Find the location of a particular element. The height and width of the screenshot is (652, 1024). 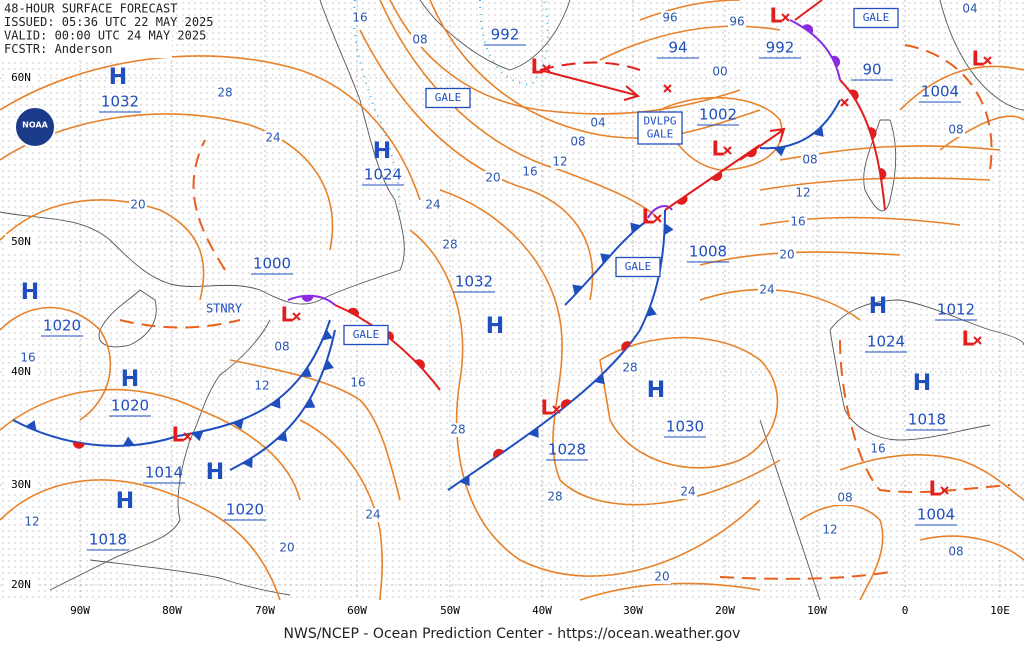

isobar-label: 96 is located at coordinates (669, 18).